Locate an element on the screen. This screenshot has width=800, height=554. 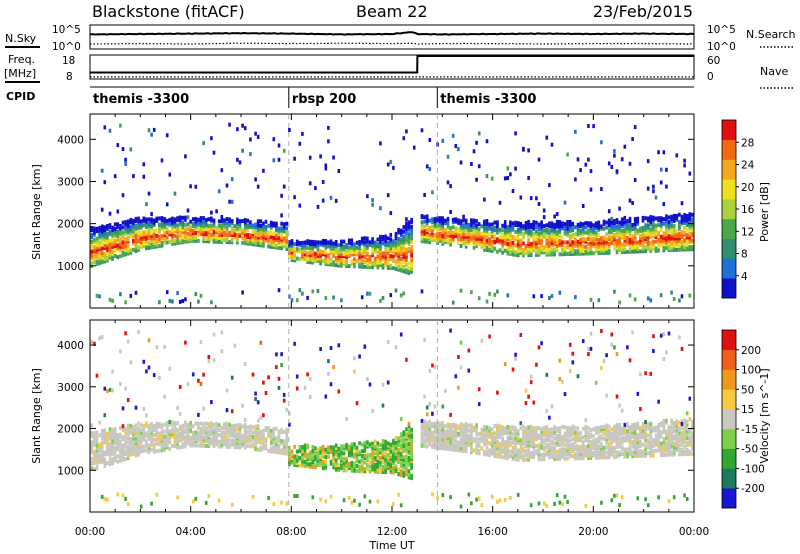
freq-label: Freq. is located at coordinates (21, 59).